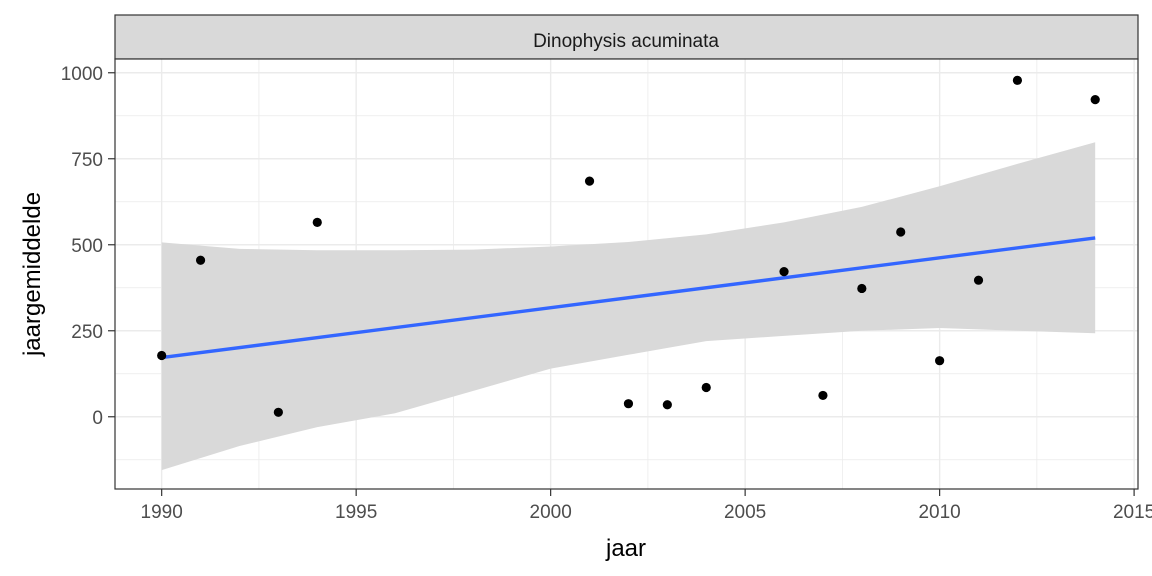 This screenshot has height=576, width=1152. Describe the element at coordinates (32, 274) in the screenshot. I see `y-axis-title: jaargemiddelde` at that location.